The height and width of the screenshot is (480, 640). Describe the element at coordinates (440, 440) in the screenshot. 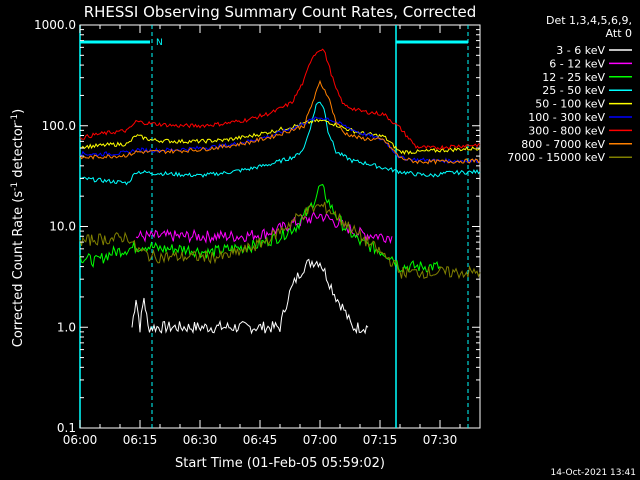

I see `x-tick-label: 07:30` at that location.